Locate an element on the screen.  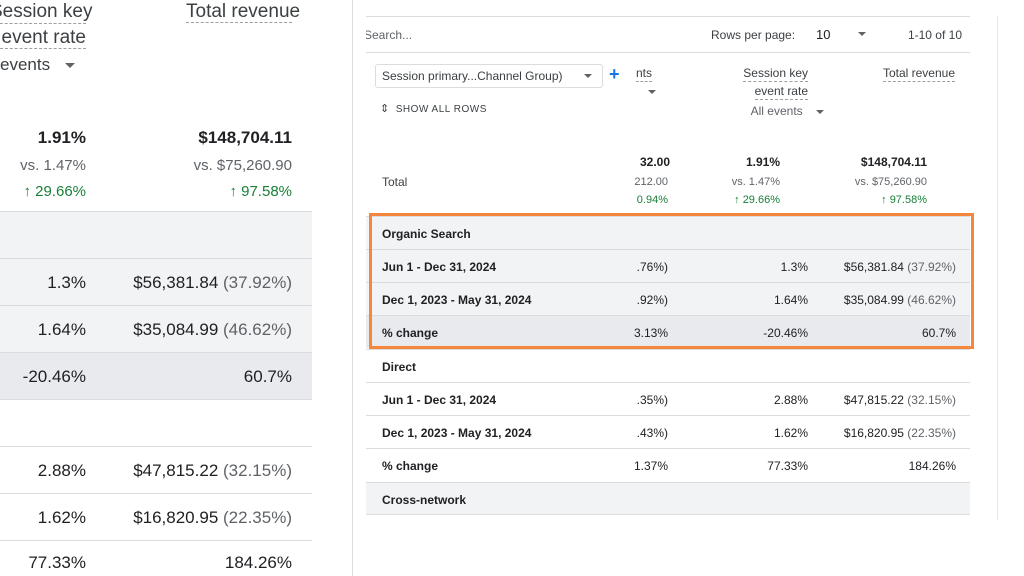
table-row-group: Organic Search is located at coordinates (668, 232).